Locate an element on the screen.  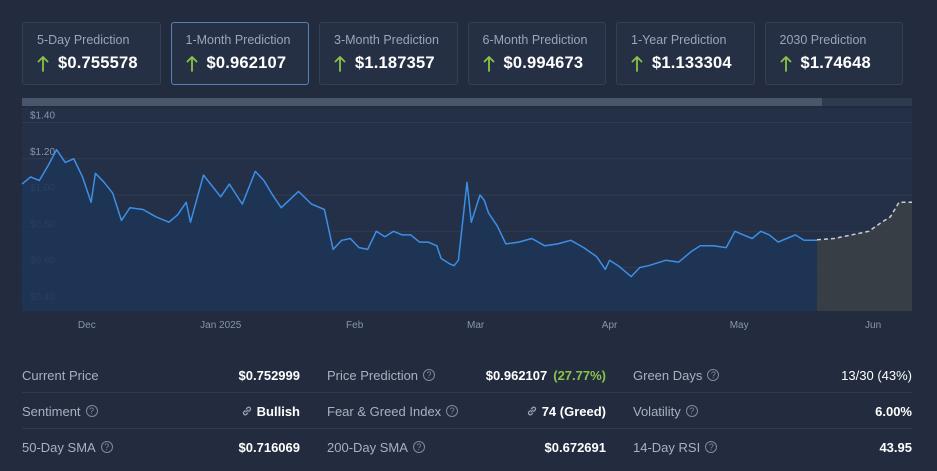
stat-label: 200-Day SMA is located at coordinates (367, 447).